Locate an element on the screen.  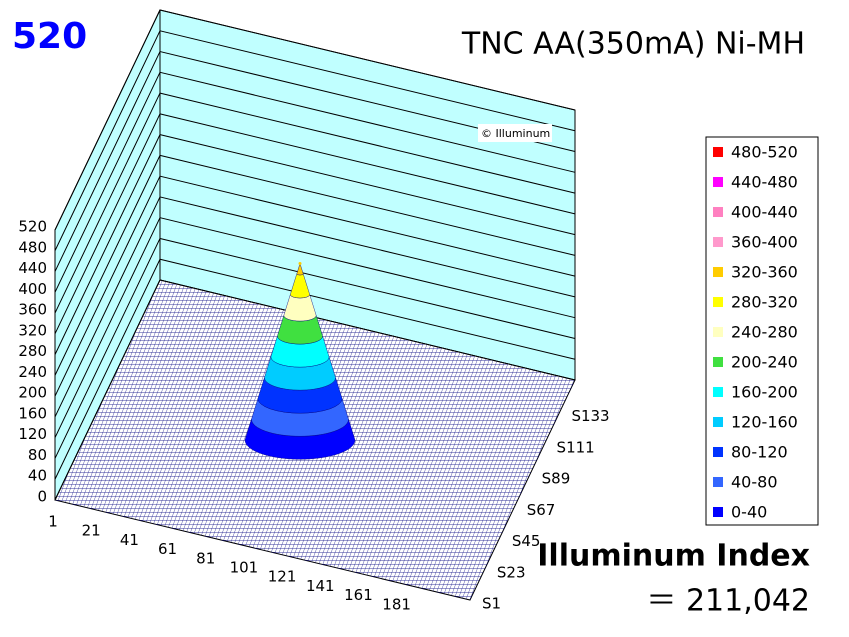
z-tick-label: 240 is located at coordinates (32, 372).